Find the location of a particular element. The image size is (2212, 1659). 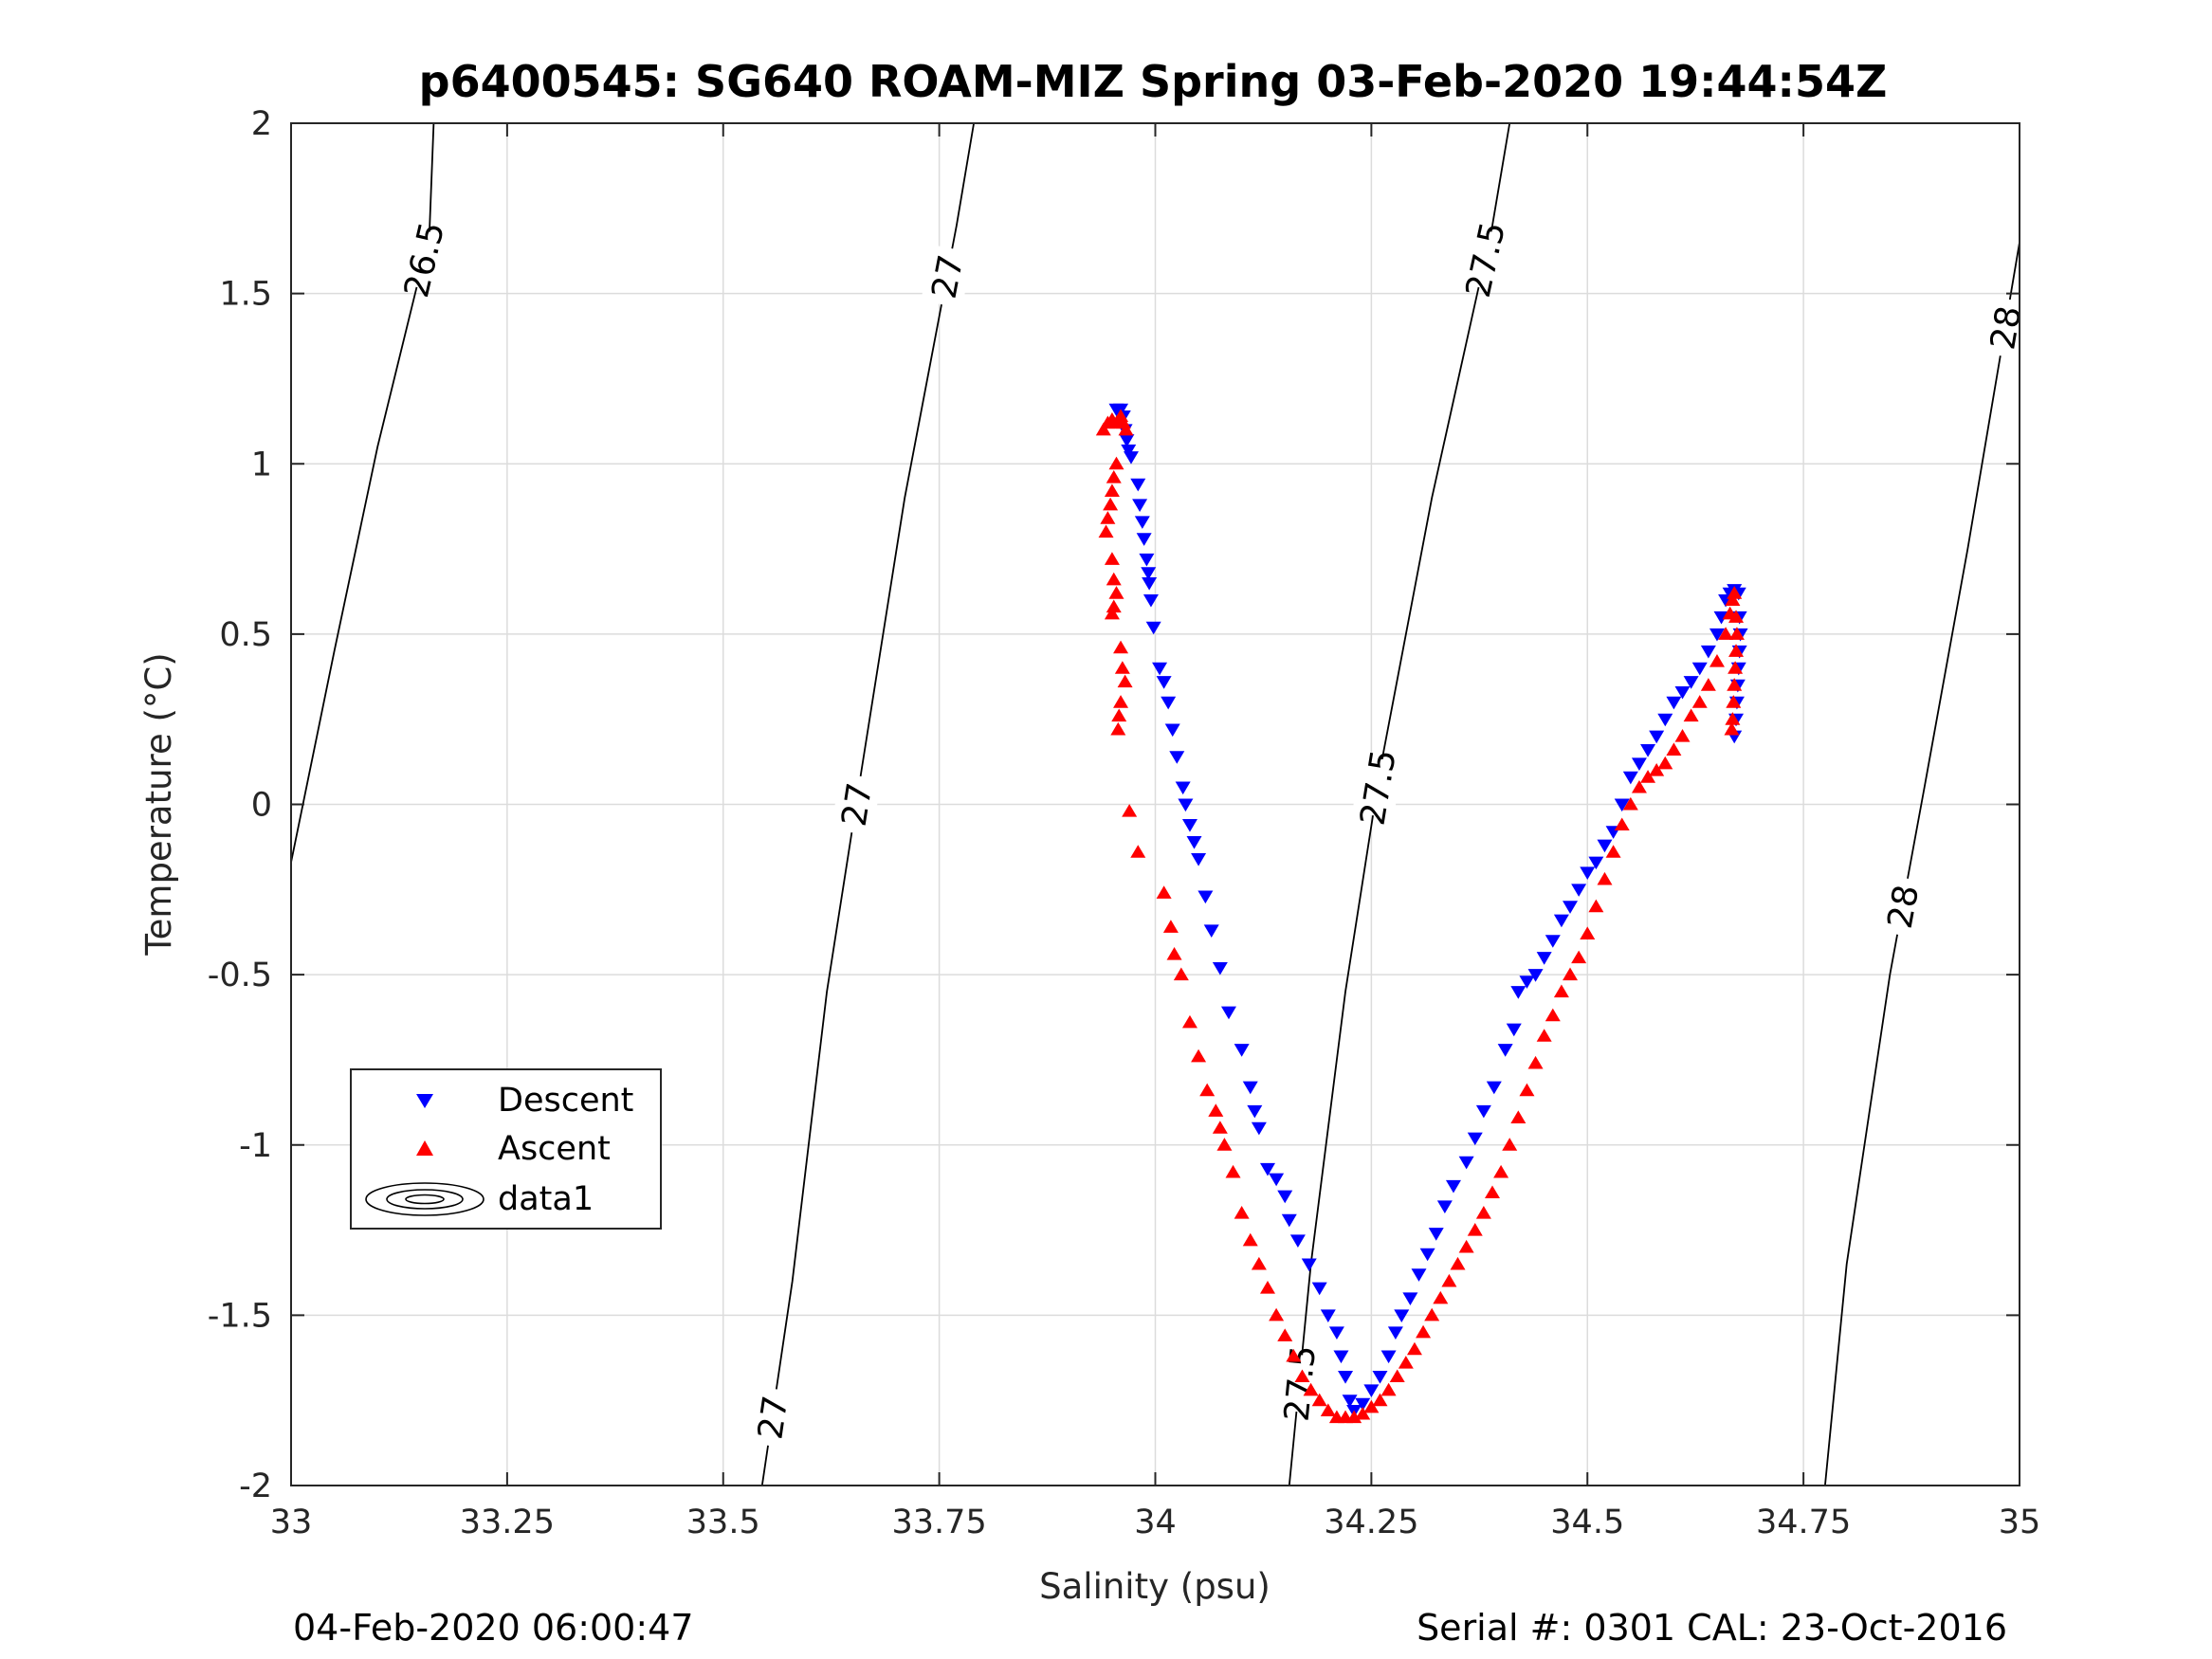

x-tick-label: 34.75 is located at coordinates (1803, 1522).